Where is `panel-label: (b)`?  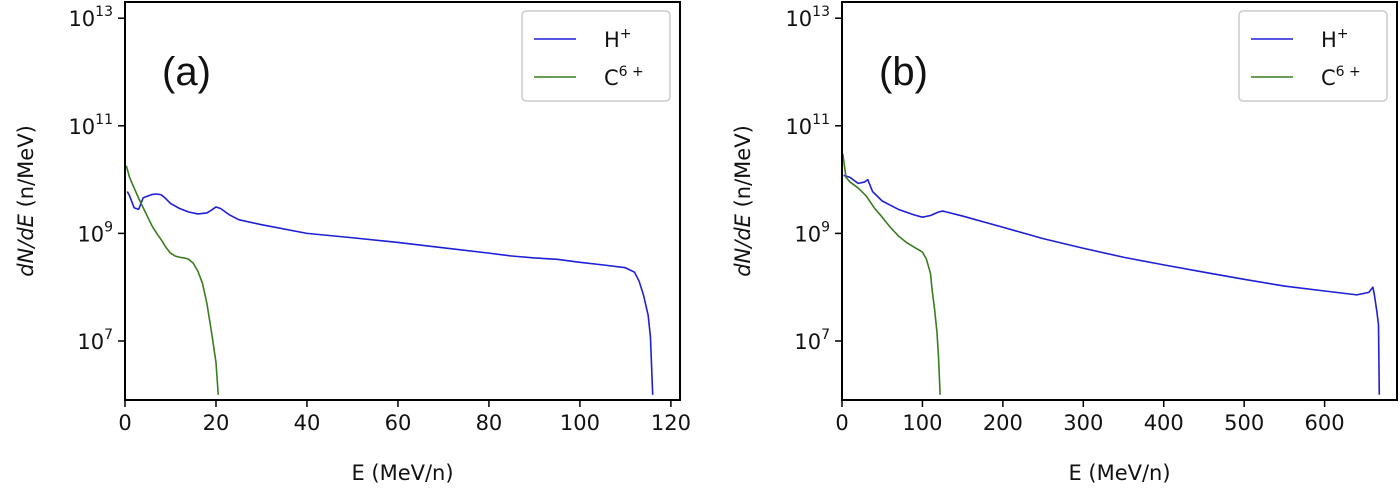
panel-label: (b) is located at coordinates (903, 72).